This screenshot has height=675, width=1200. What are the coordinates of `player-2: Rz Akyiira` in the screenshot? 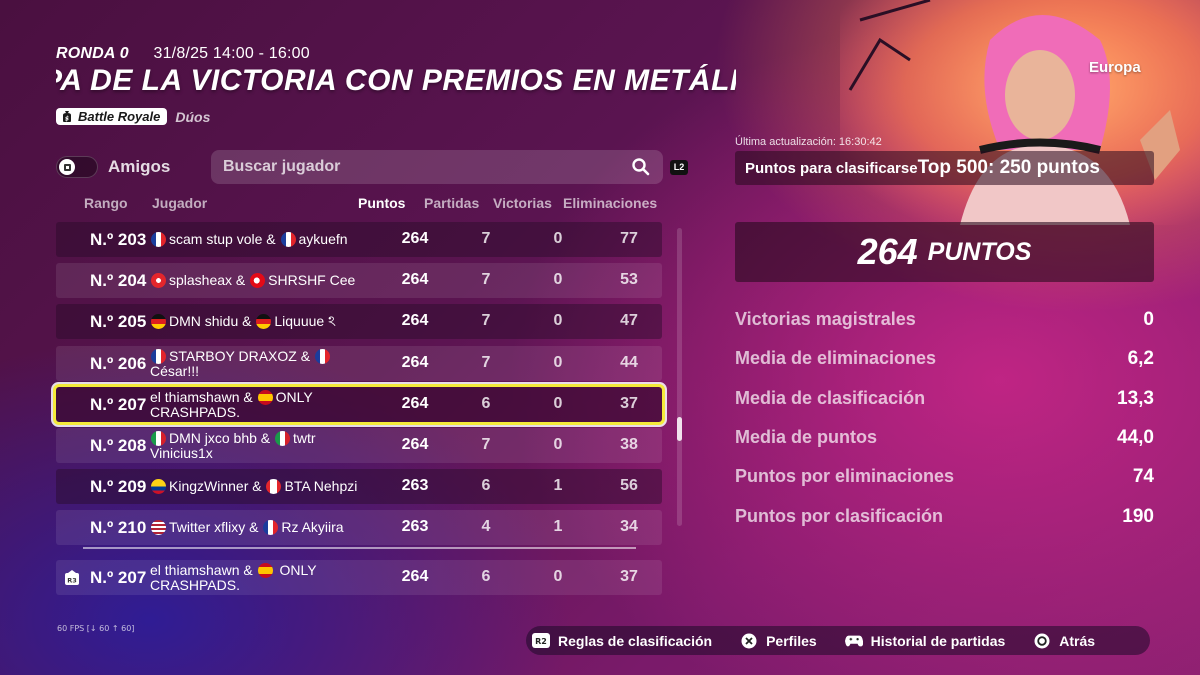 It's located at (312, 527).